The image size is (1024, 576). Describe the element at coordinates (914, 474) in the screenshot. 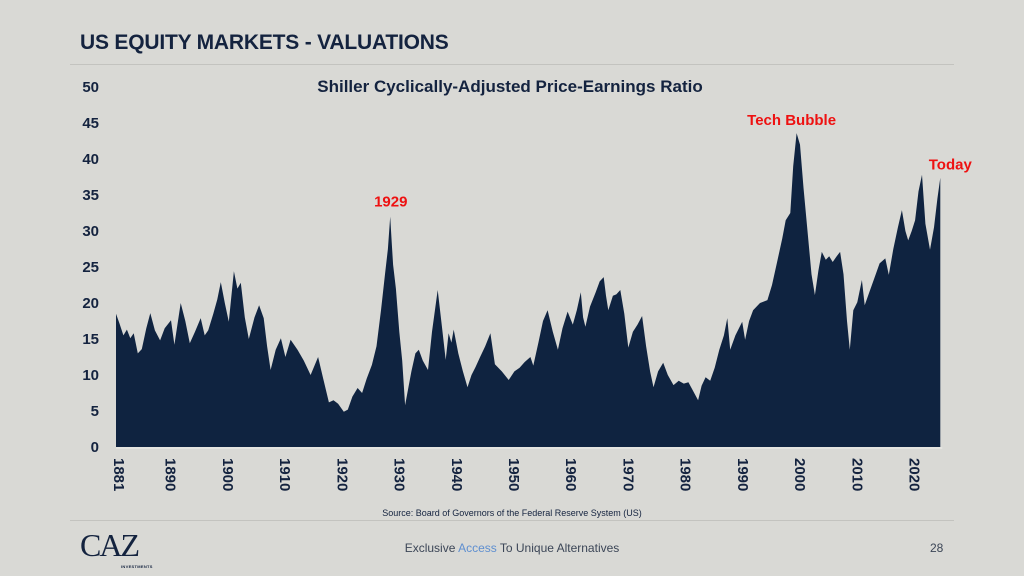

I see `x-tick-label: 2020` at that location.